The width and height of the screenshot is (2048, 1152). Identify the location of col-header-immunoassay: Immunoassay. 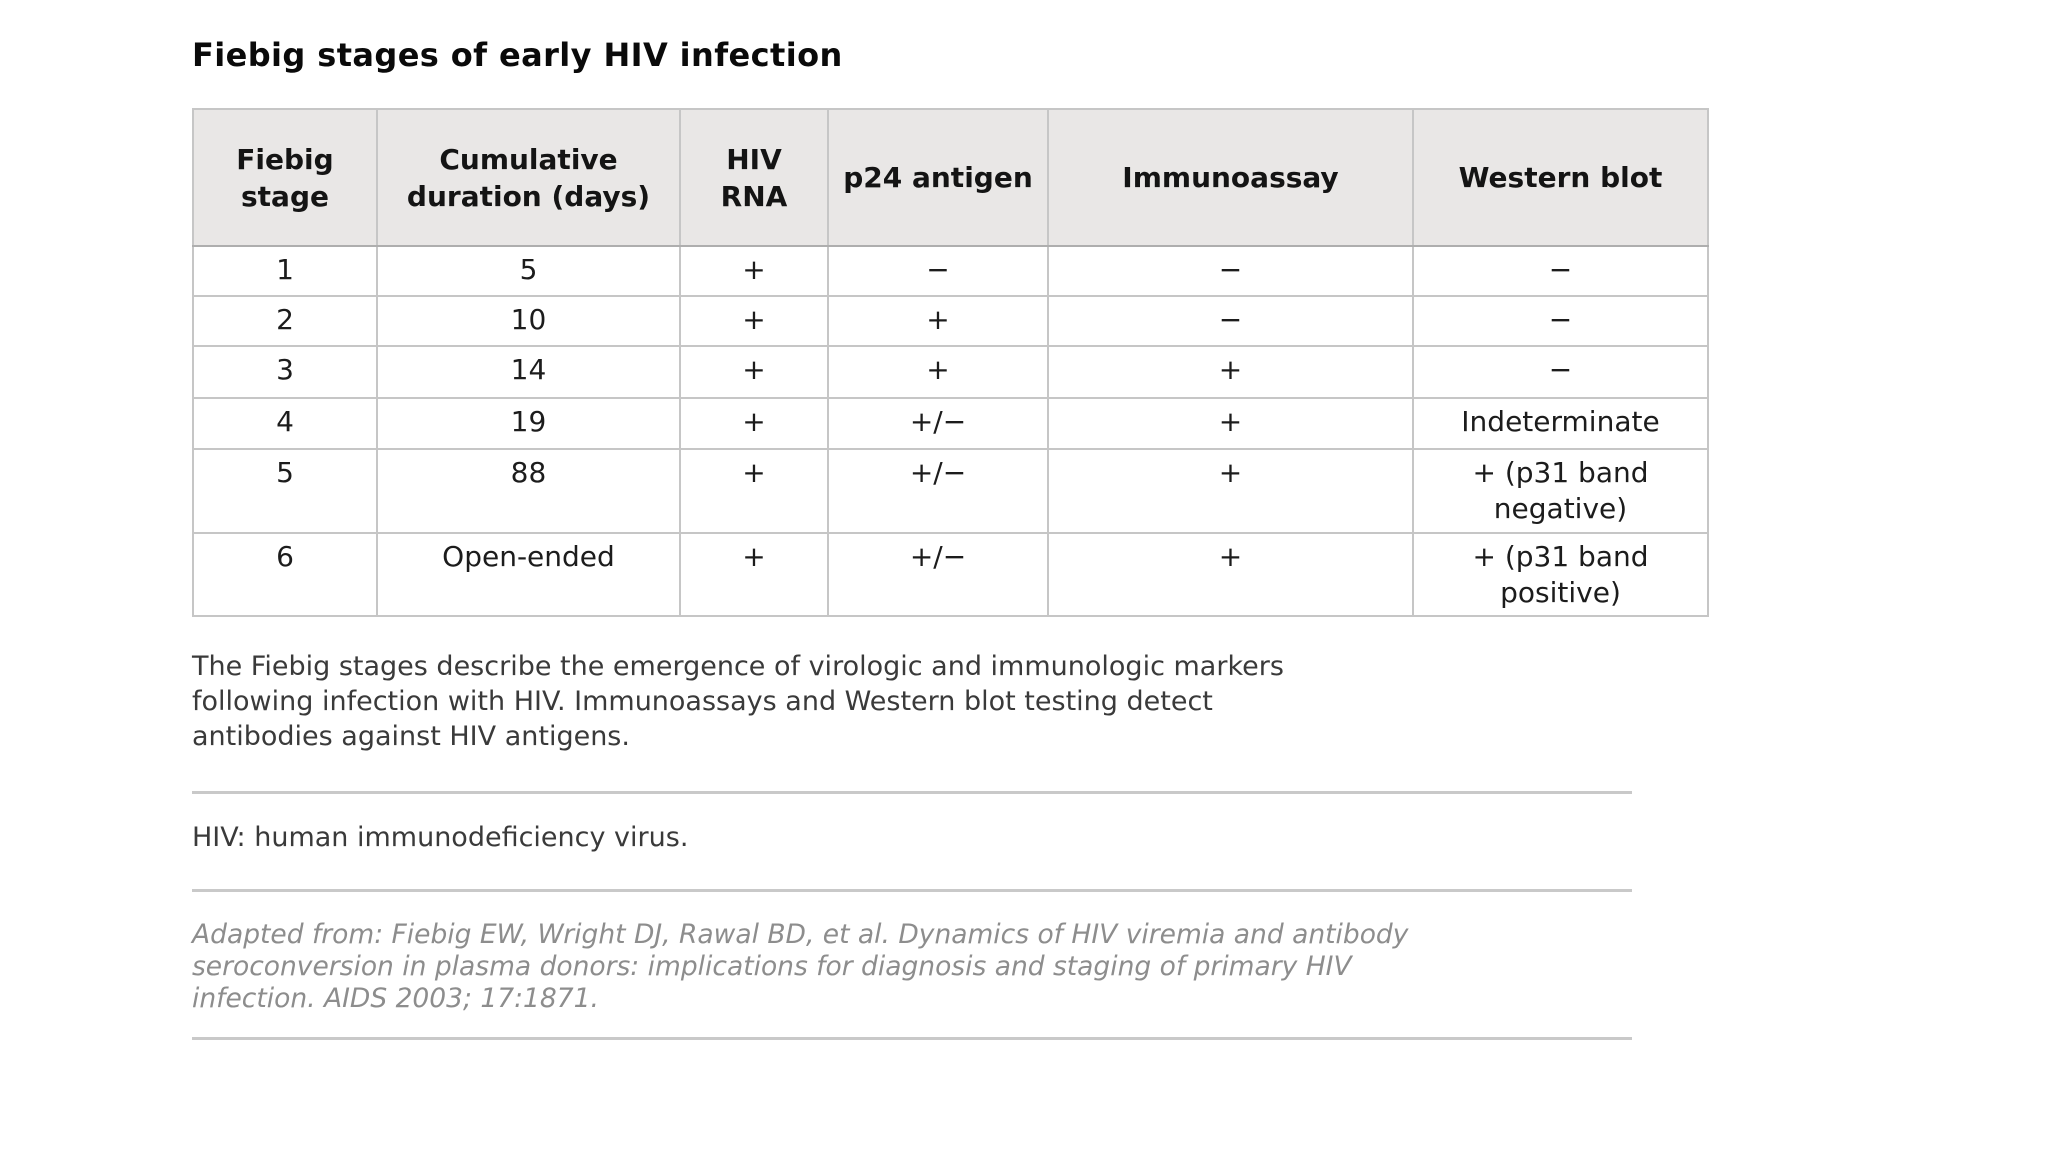
(1230, 177).